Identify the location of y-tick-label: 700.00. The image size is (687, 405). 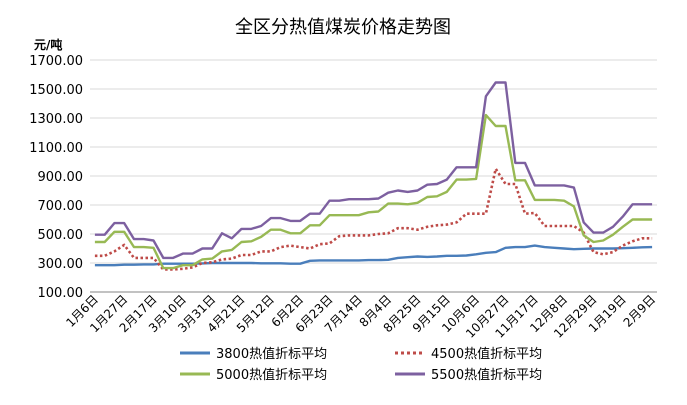
(61, 206).